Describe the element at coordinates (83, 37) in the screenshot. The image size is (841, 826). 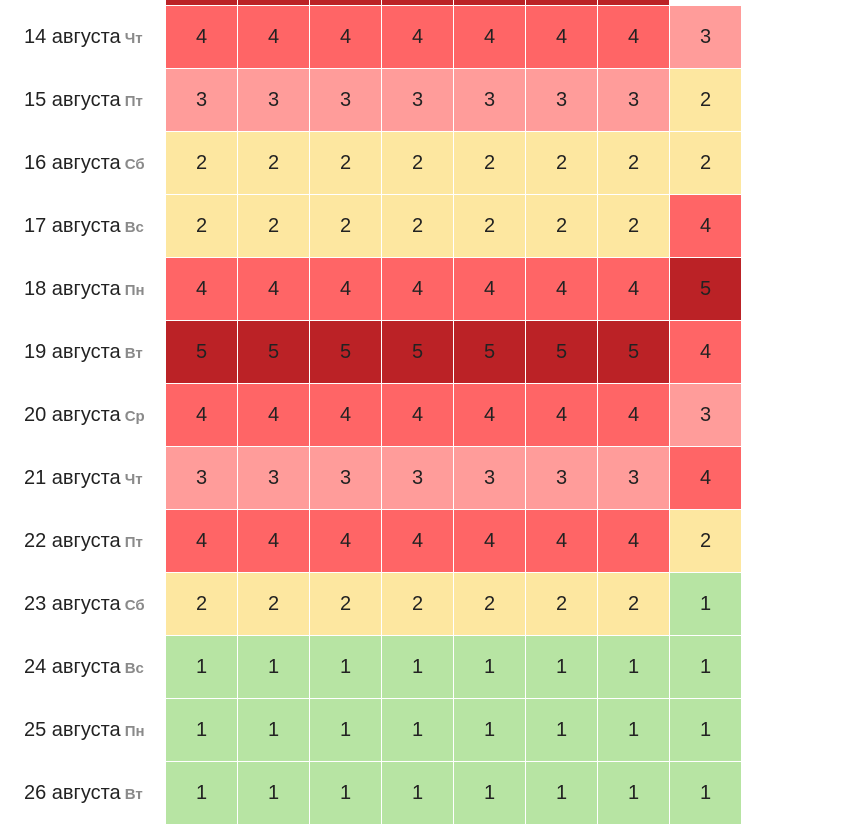
I see `row-date-label: 14 августа Чт` at that location.